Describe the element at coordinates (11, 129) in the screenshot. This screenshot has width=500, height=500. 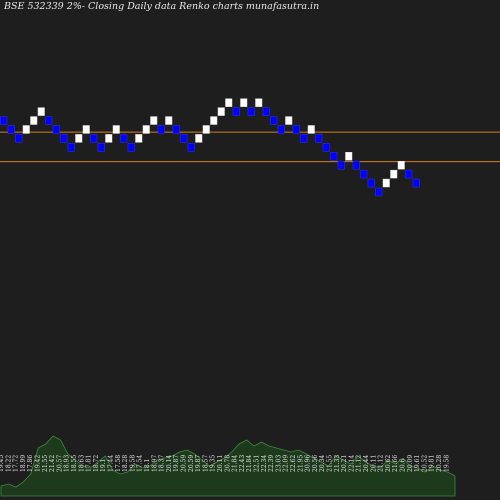
I see `renko-brick-2-down` at that location.